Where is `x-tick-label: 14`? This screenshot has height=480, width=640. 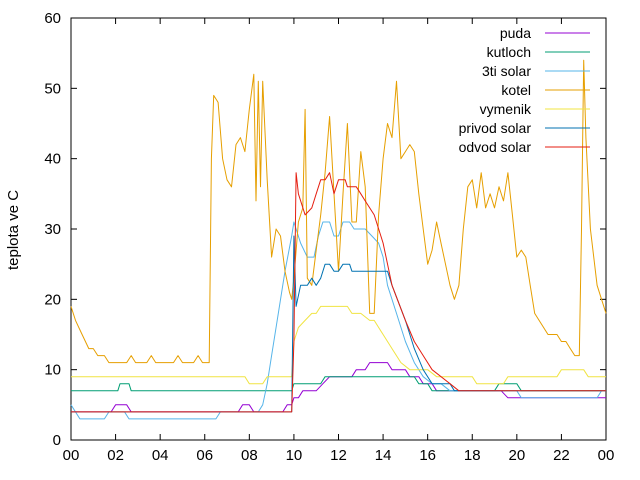 x-tick-label: 14 is located at coordinates (383, 455).